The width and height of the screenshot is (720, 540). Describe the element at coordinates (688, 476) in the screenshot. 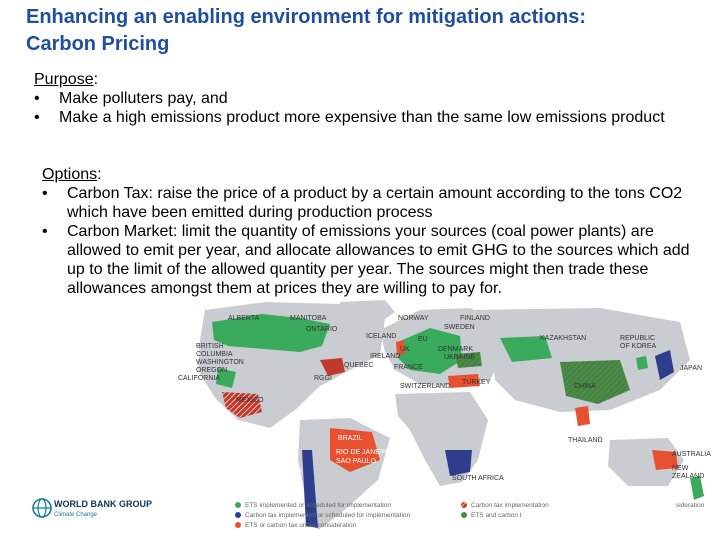

I see `map-label-new-zealand-2: ZEALAND` at that location.